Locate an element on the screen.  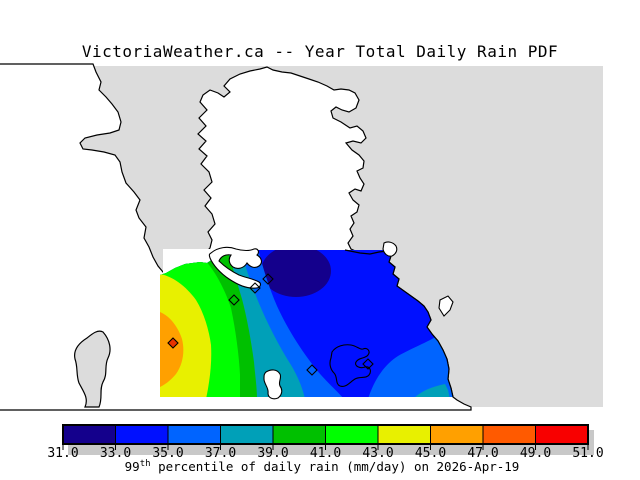
colorbar-tick-label: 51.0 is located at coordinates (588, 453).